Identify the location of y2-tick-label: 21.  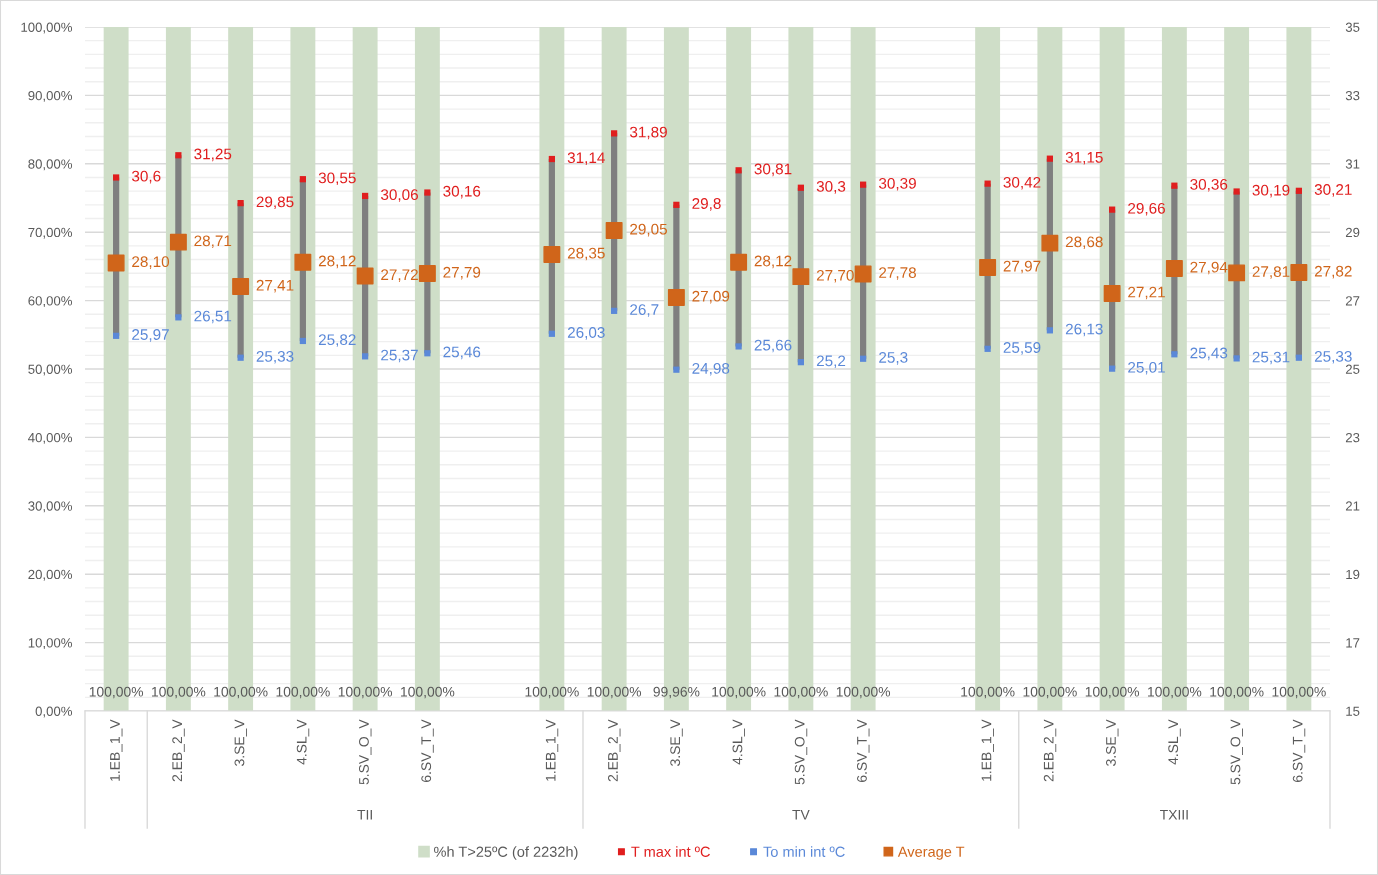
(1352, 506).